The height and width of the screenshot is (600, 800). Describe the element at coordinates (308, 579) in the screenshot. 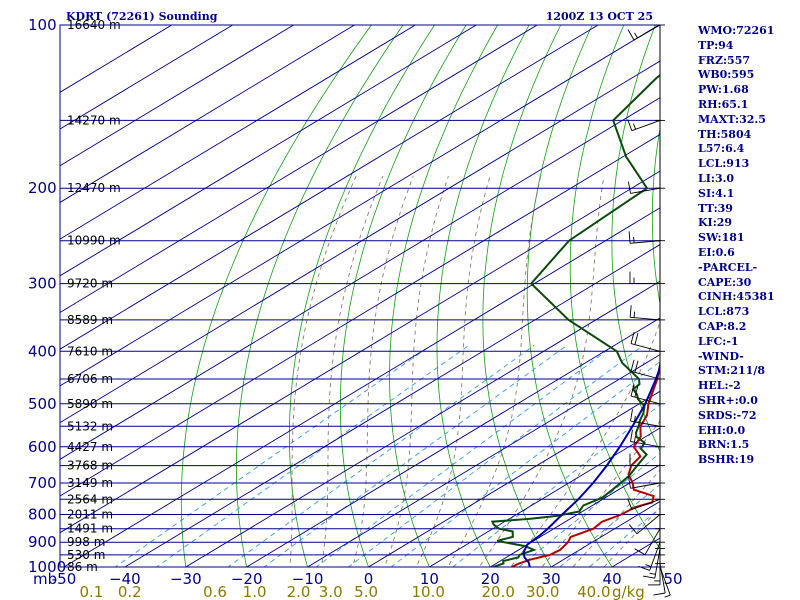

I see `temperature-tick-label: −10` at that location.